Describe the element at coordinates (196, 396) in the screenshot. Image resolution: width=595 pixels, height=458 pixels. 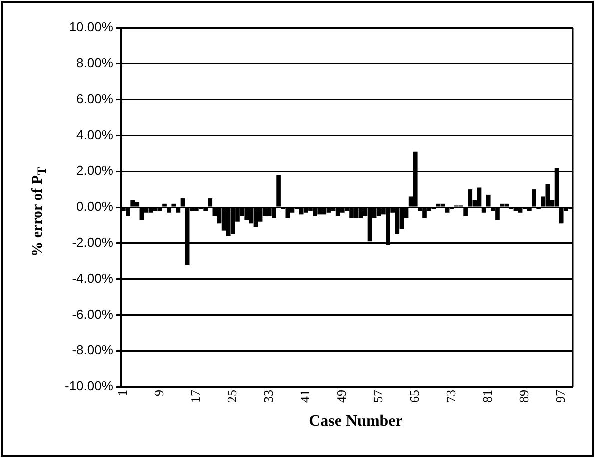
I see `x-tick-label: 17` at that location.